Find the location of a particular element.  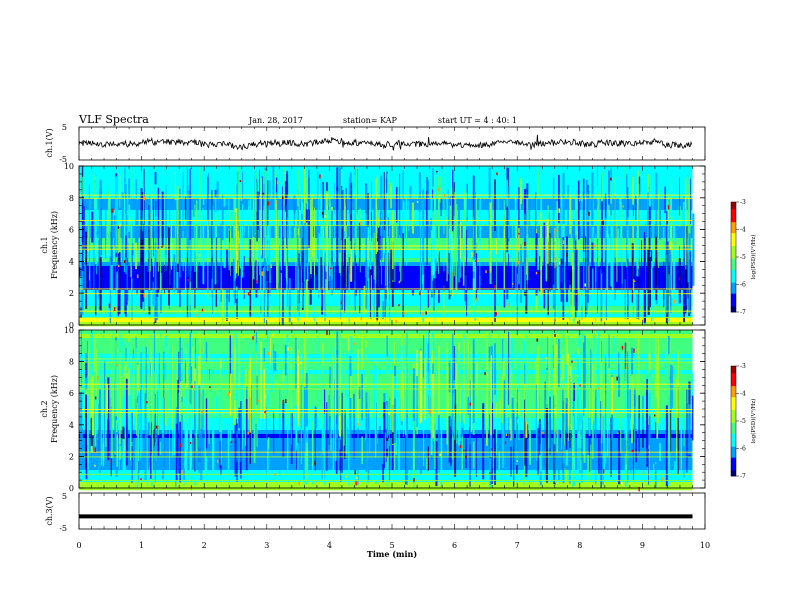

time-tick-label: 8 is located at coordinates (579, 545).